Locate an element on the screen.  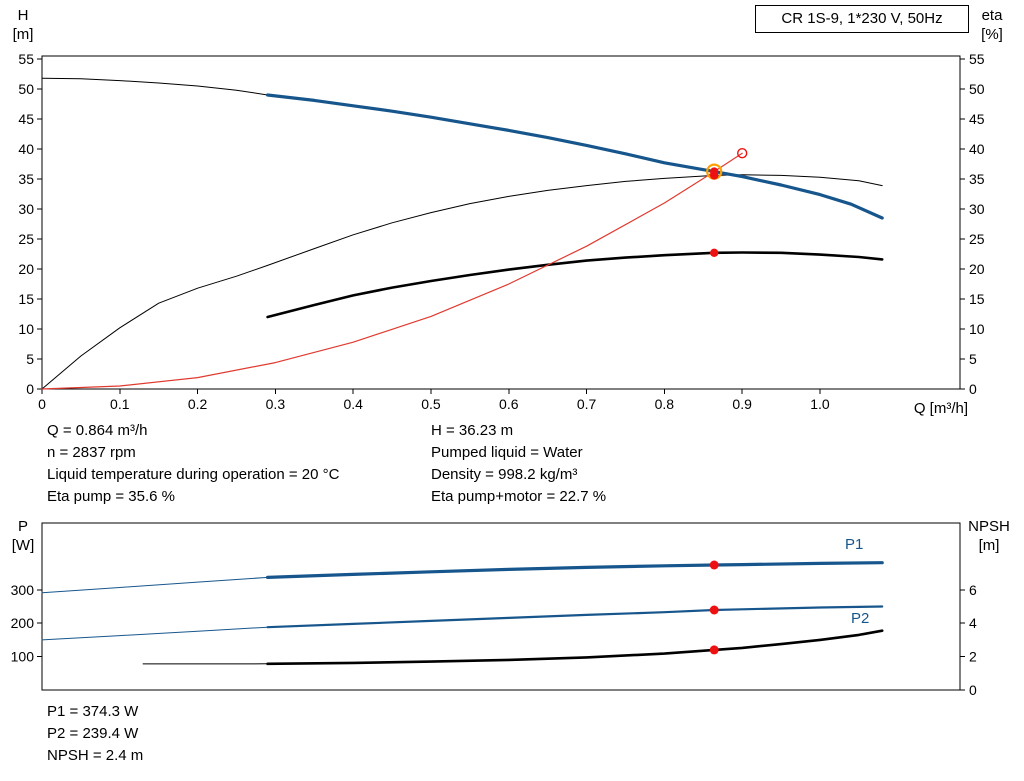
eta-pump-motor-curve-thick is located at coordinates (575, 285).